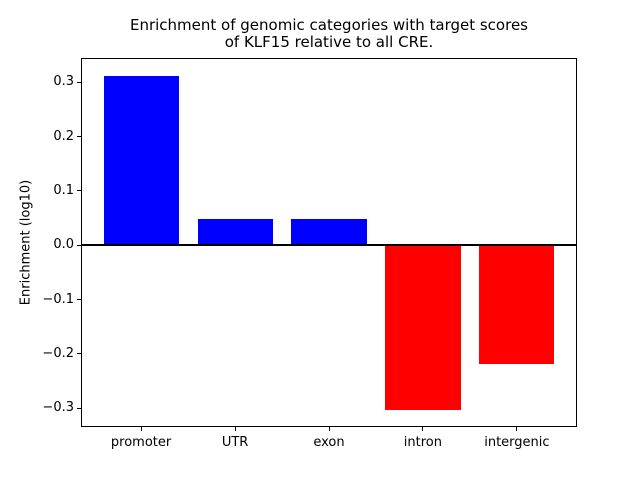  I want to click on bar-intergenic, so click(517, 304).